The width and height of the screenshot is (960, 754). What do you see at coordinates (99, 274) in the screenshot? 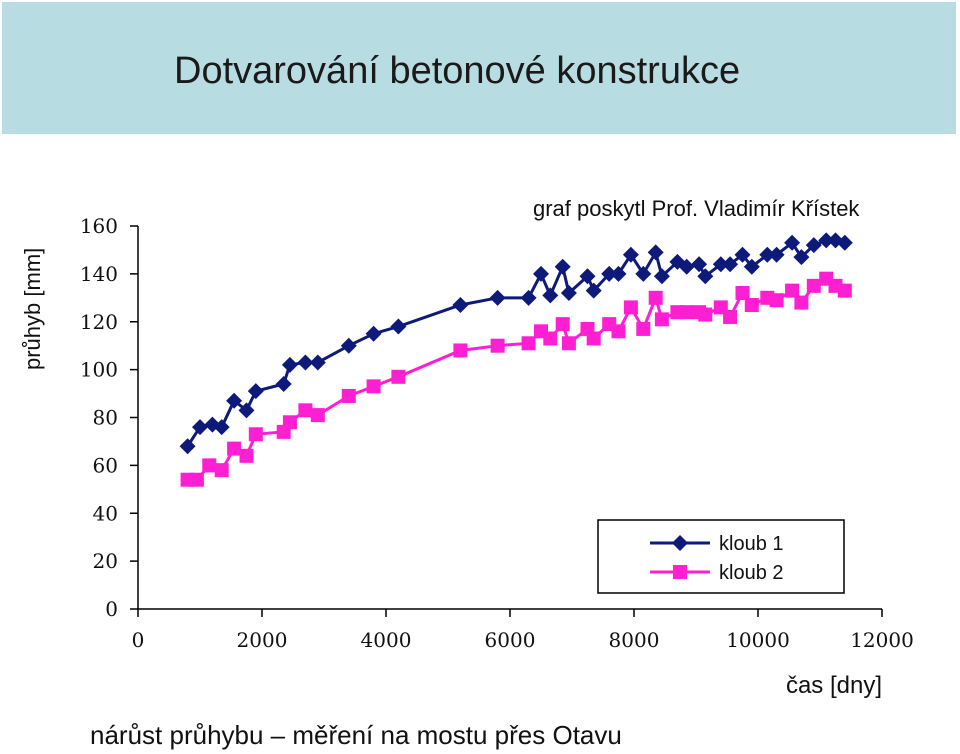
I see `y-tick-label: 140` at bounding box center [99, 274].